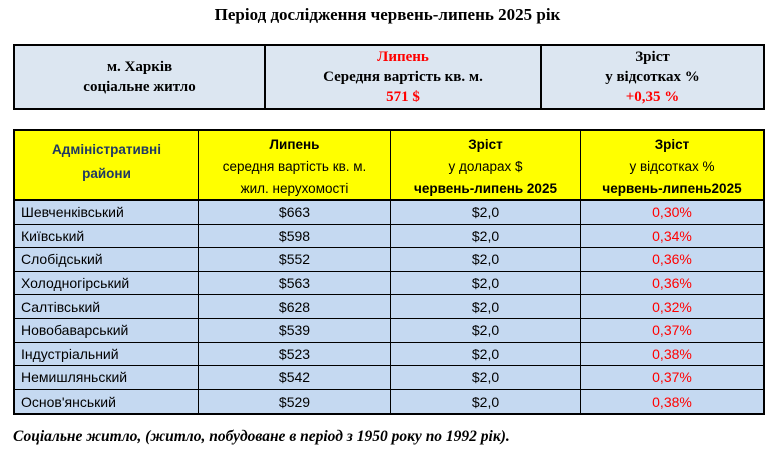  I want to click on header-growth-usd-line2: у доларах $, so click(485, 166).